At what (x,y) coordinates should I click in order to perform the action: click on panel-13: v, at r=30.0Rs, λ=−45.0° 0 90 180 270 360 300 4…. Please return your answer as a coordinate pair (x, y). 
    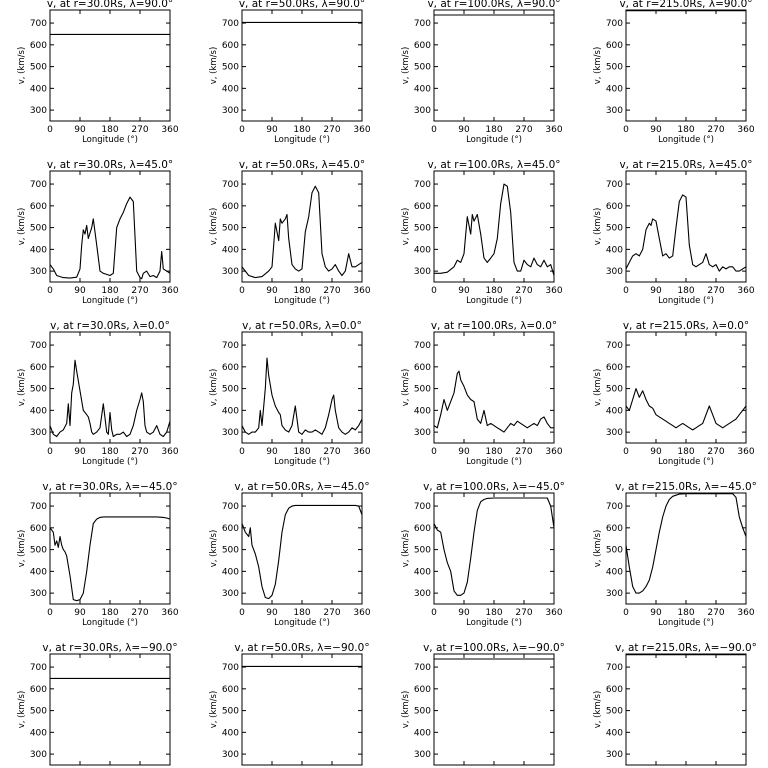
    Looking at the image, I should click on (98, 554).